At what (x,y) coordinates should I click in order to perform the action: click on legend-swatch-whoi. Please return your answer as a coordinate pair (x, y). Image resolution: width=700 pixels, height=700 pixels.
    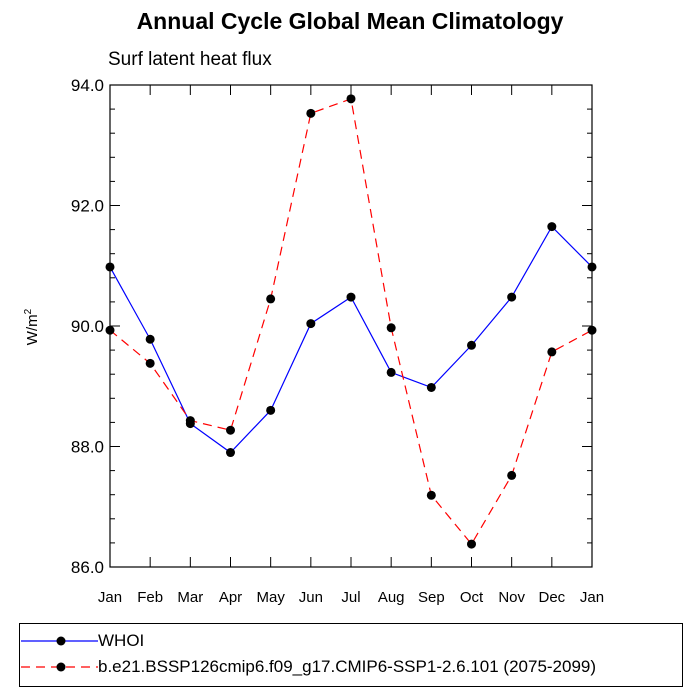
    Looking at the image, I should click on (59, 641).